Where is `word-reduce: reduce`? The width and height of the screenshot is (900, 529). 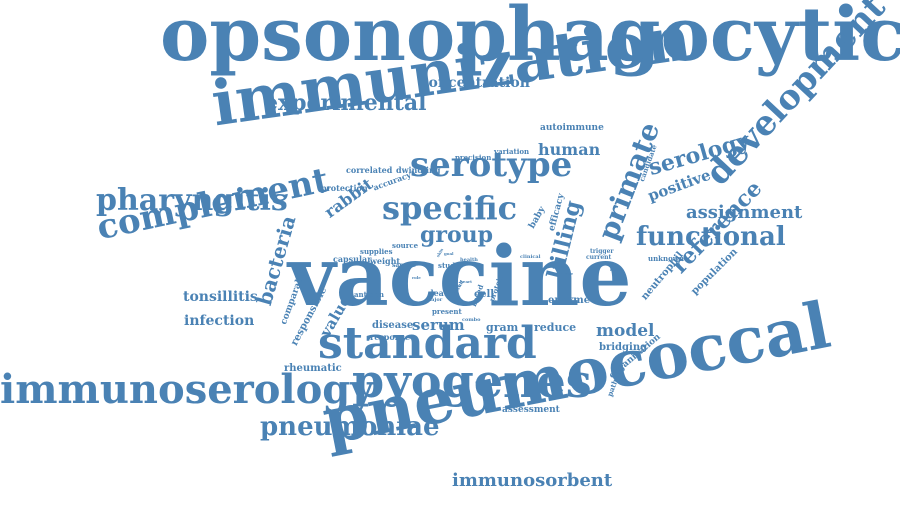 word-reduce: reduce is located at coordinates (555, 327).